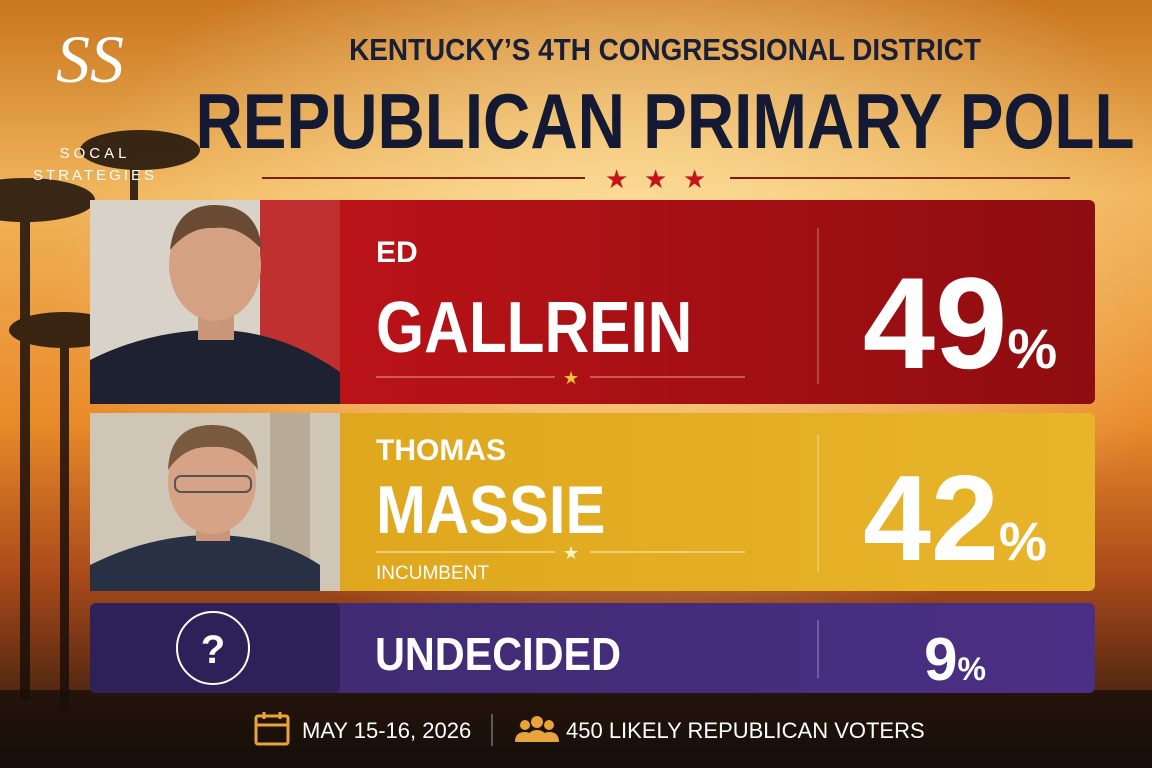 This screenshot has width=1152, height=768. I want to click on icon-ring, so click(213, 648).